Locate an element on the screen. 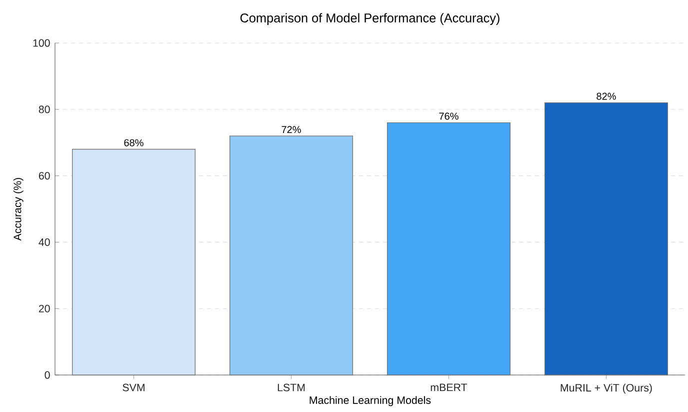  y-tick-label: 40 is located at coordinates (44, 242).